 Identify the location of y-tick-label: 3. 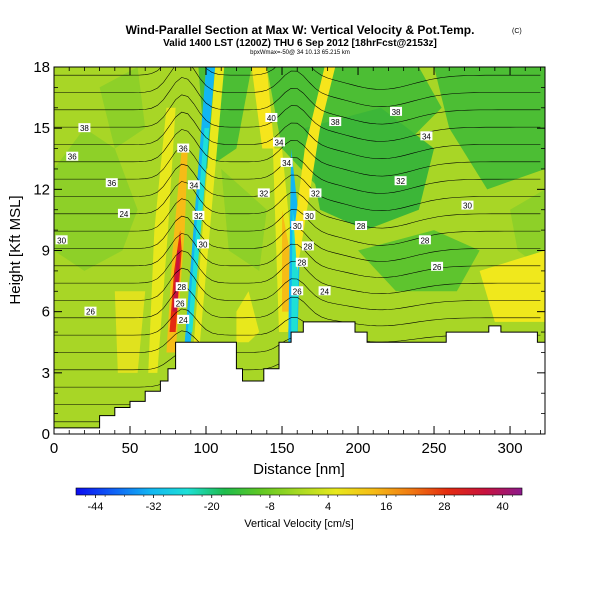
(46, 373).